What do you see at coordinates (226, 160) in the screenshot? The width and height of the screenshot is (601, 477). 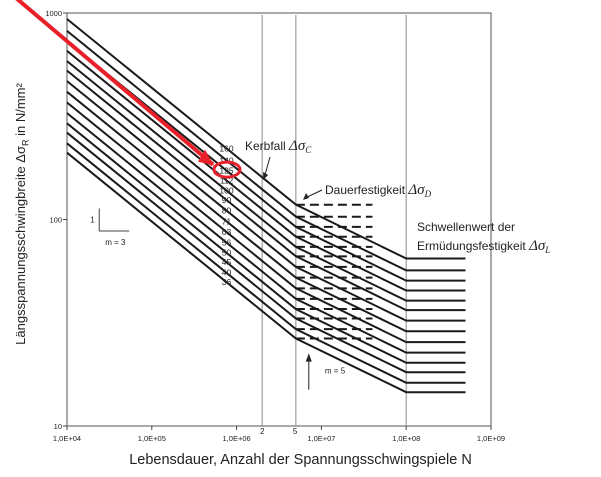 I see `category-label-140: 140` at bounding box center [226, 160].